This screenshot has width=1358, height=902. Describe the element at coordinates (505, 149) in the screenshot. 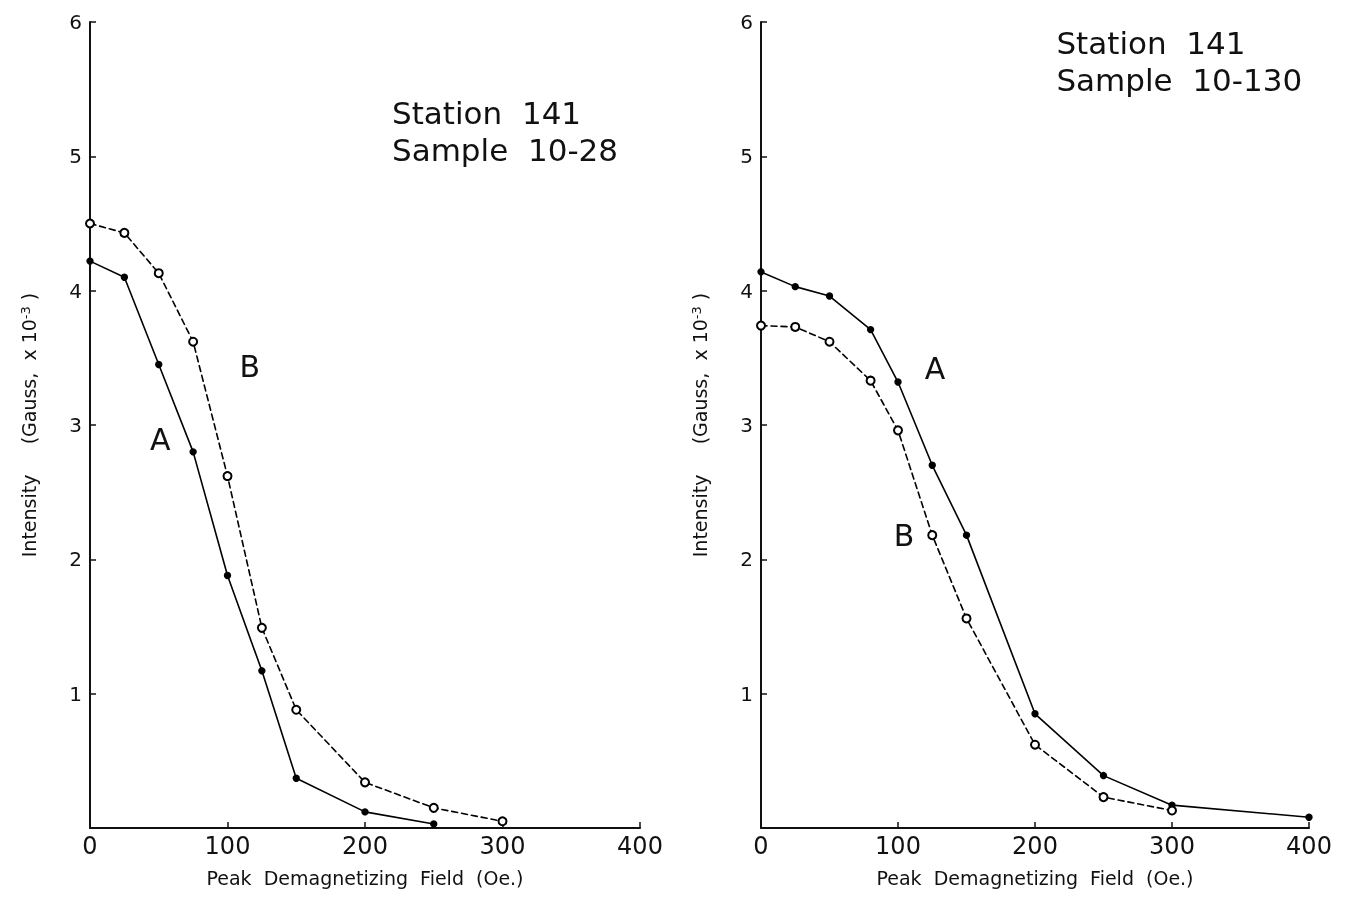

I see `text: Sample 10-28` at that location.